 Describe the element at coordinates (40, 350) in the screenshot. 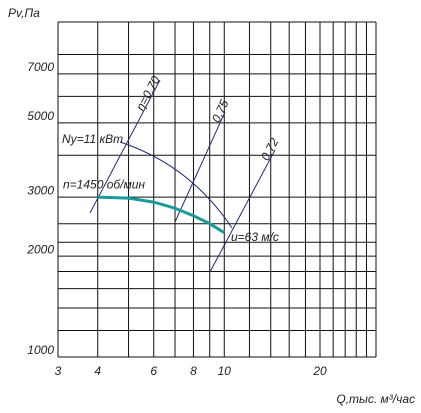

I see `y-tick-label: 1000` at that location.